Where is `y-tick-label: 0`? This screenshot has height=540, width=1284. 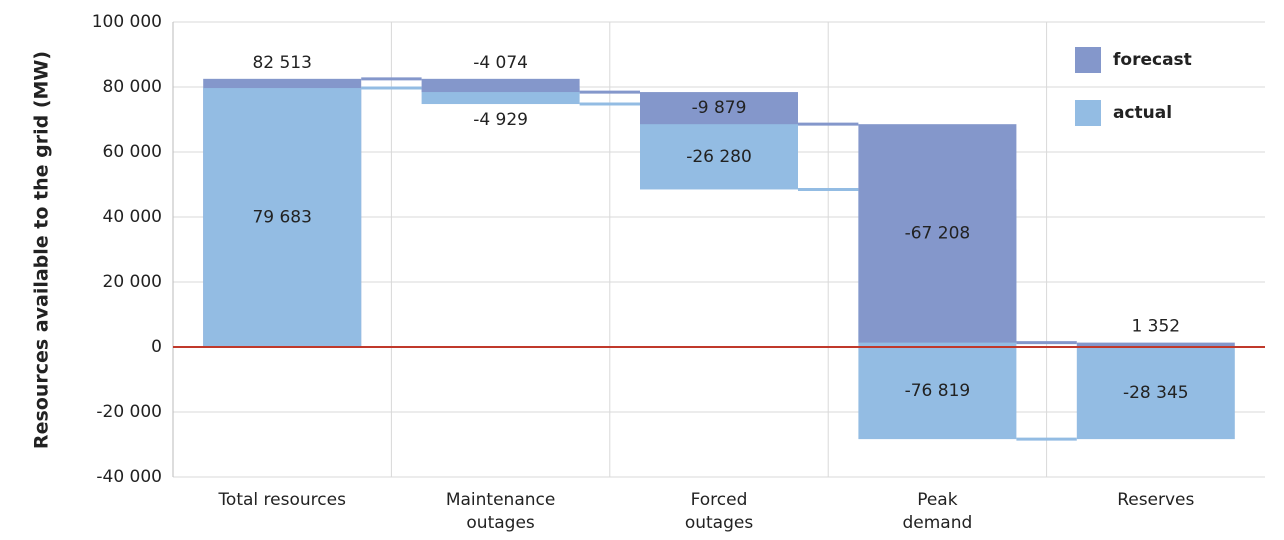 y-tick-label: 0 is located at coordinates (156, 347).